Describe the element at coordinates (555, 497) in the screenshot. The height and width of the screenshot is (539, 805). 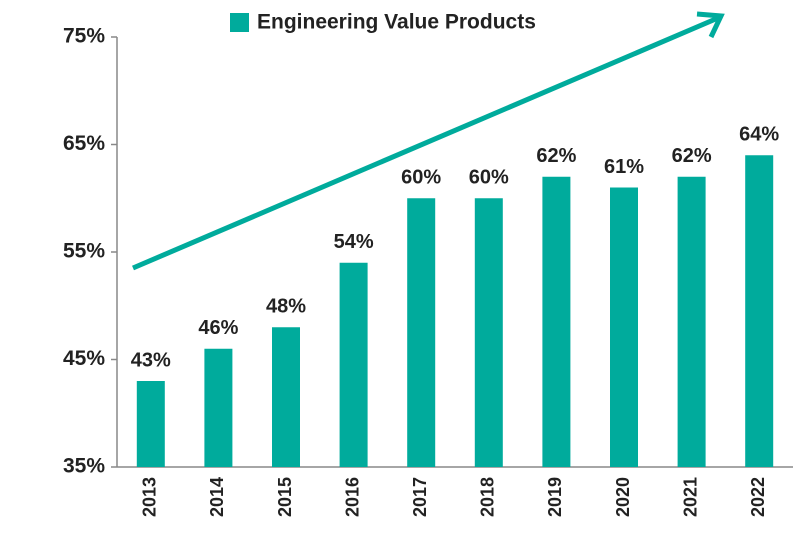
I see `x-tick-label: 2019` at that location.